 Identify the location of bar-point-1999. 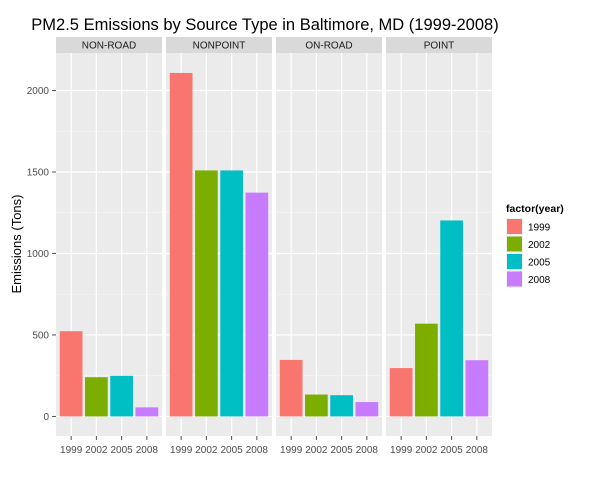
(401, 392).